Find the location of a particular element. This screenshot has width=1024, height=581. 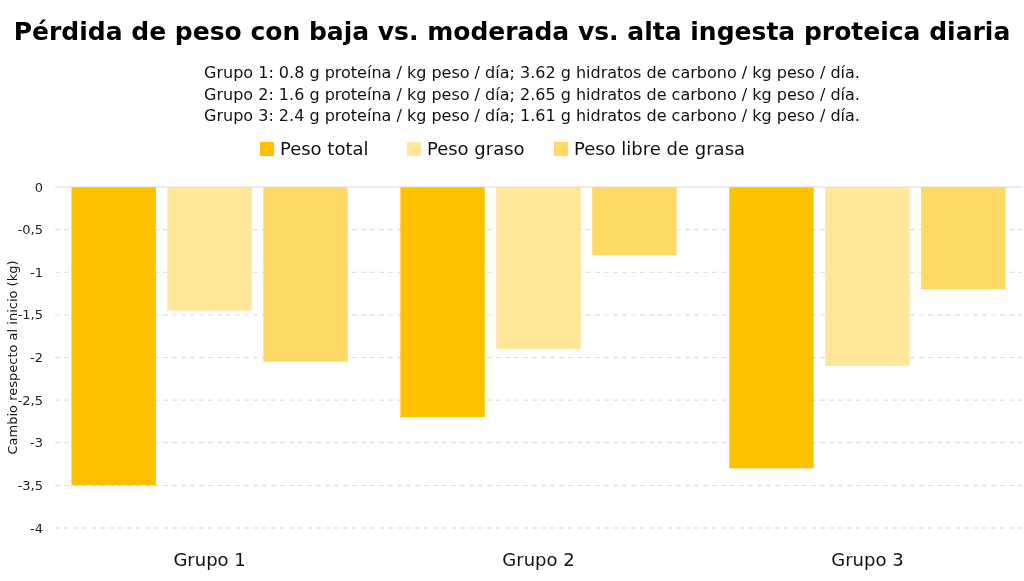

chart-title: Pérdida de peso con baja vs. moderada vs. alta ingesta proteica diaria is located at coordinates (512, 31).